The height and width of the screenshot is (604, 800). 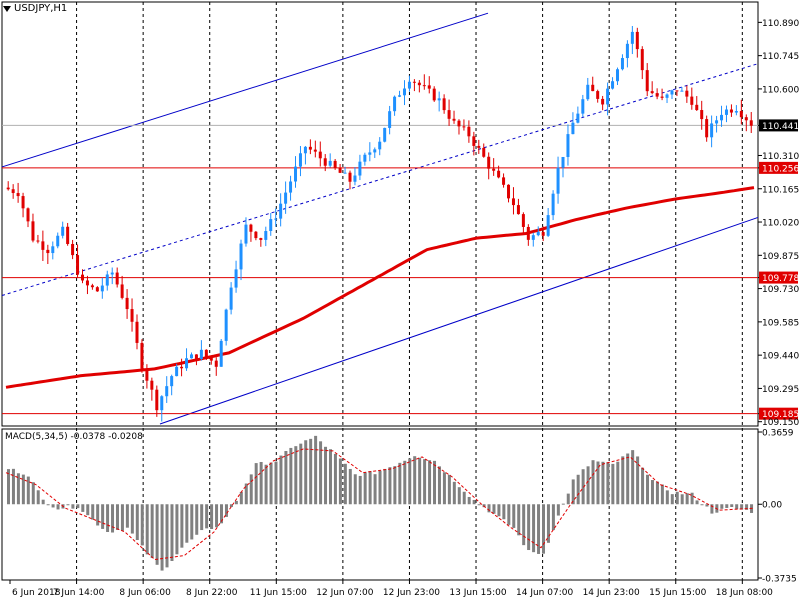 What do you see at coordinates (780, 279) in the screenshot?
I see `price-label: 109.778` at bounding box center [780, 279].